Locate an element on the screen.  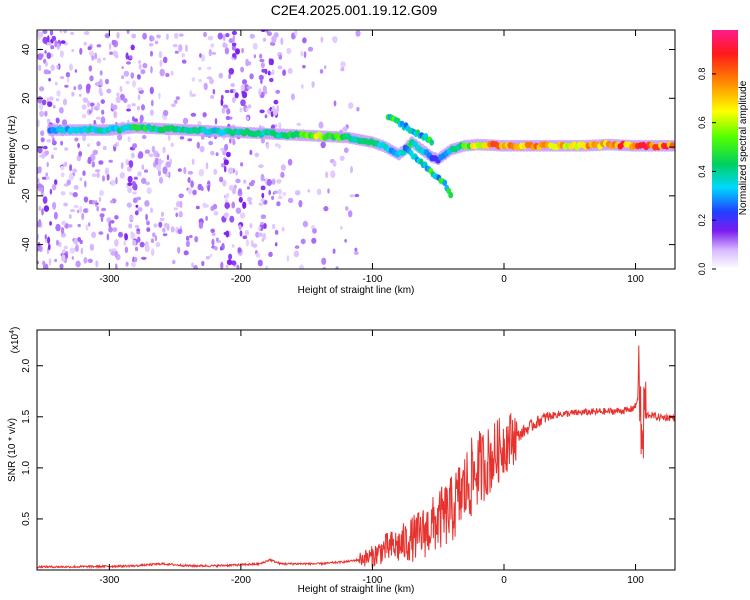
snr-x-tick-label: -200 is located at coordinates (241, 580).